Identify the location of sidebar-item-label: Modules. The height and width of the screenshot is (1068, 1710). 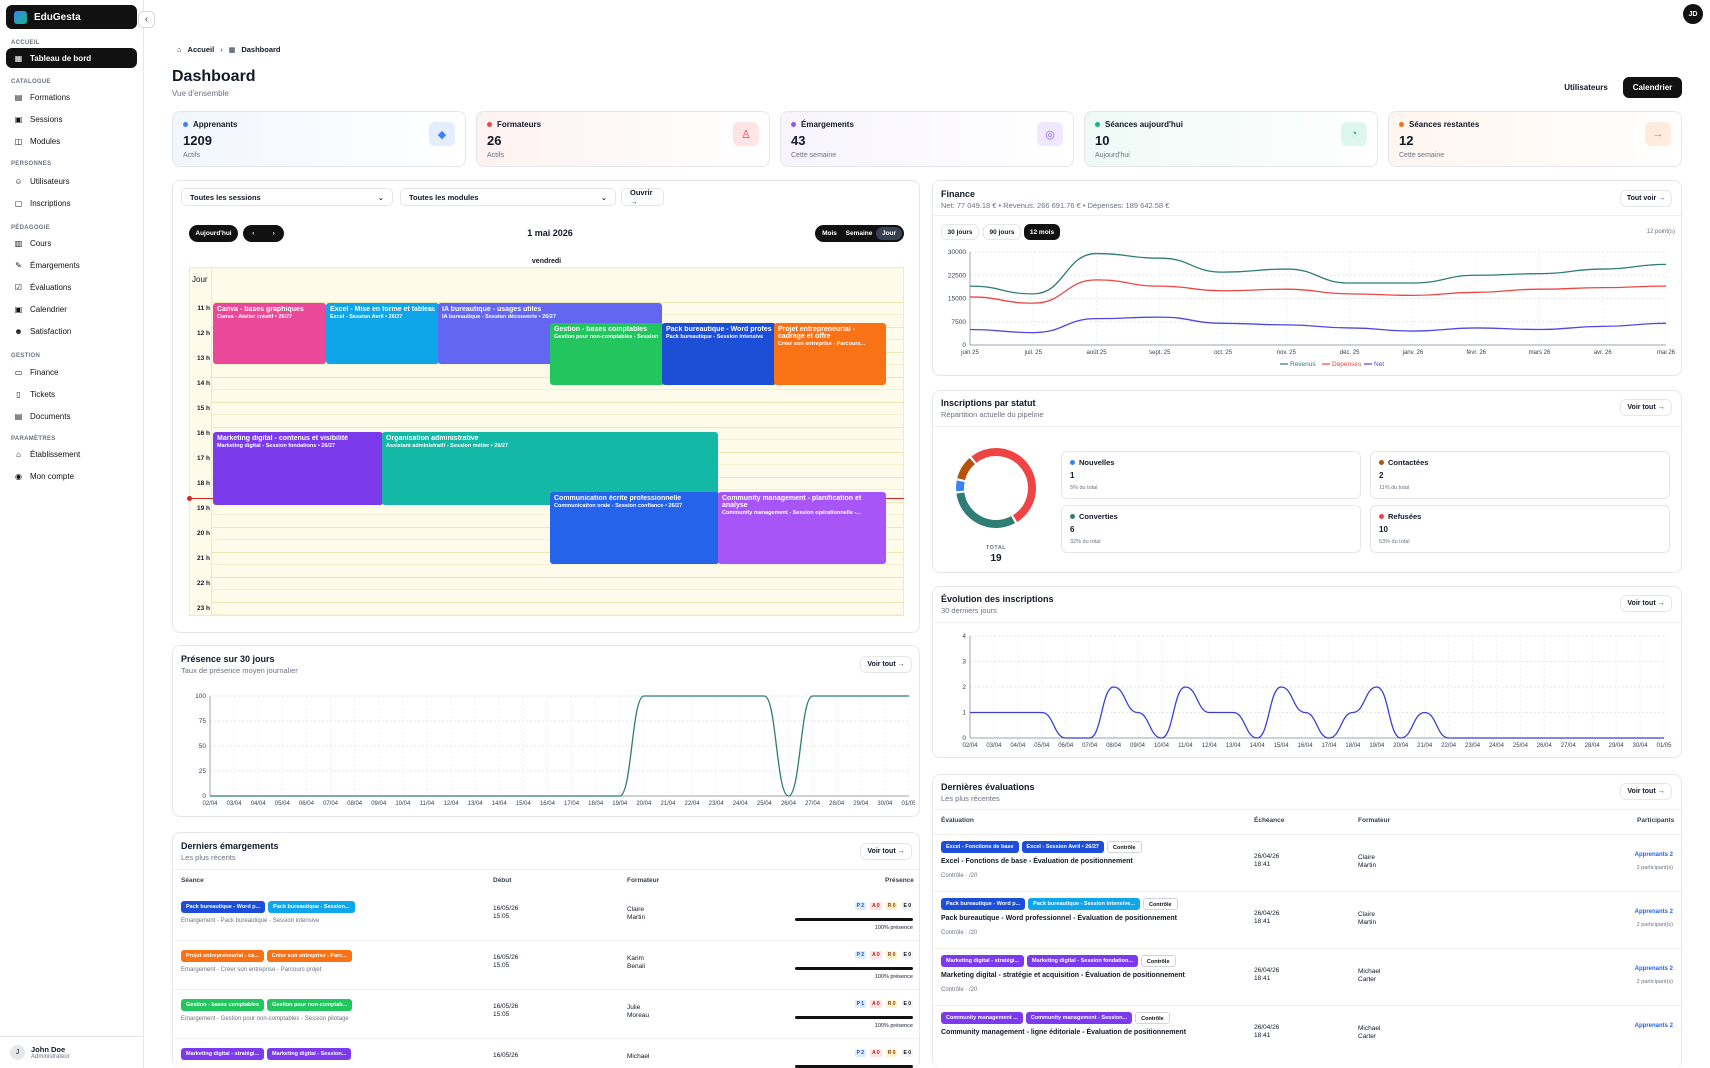
(45, 141).